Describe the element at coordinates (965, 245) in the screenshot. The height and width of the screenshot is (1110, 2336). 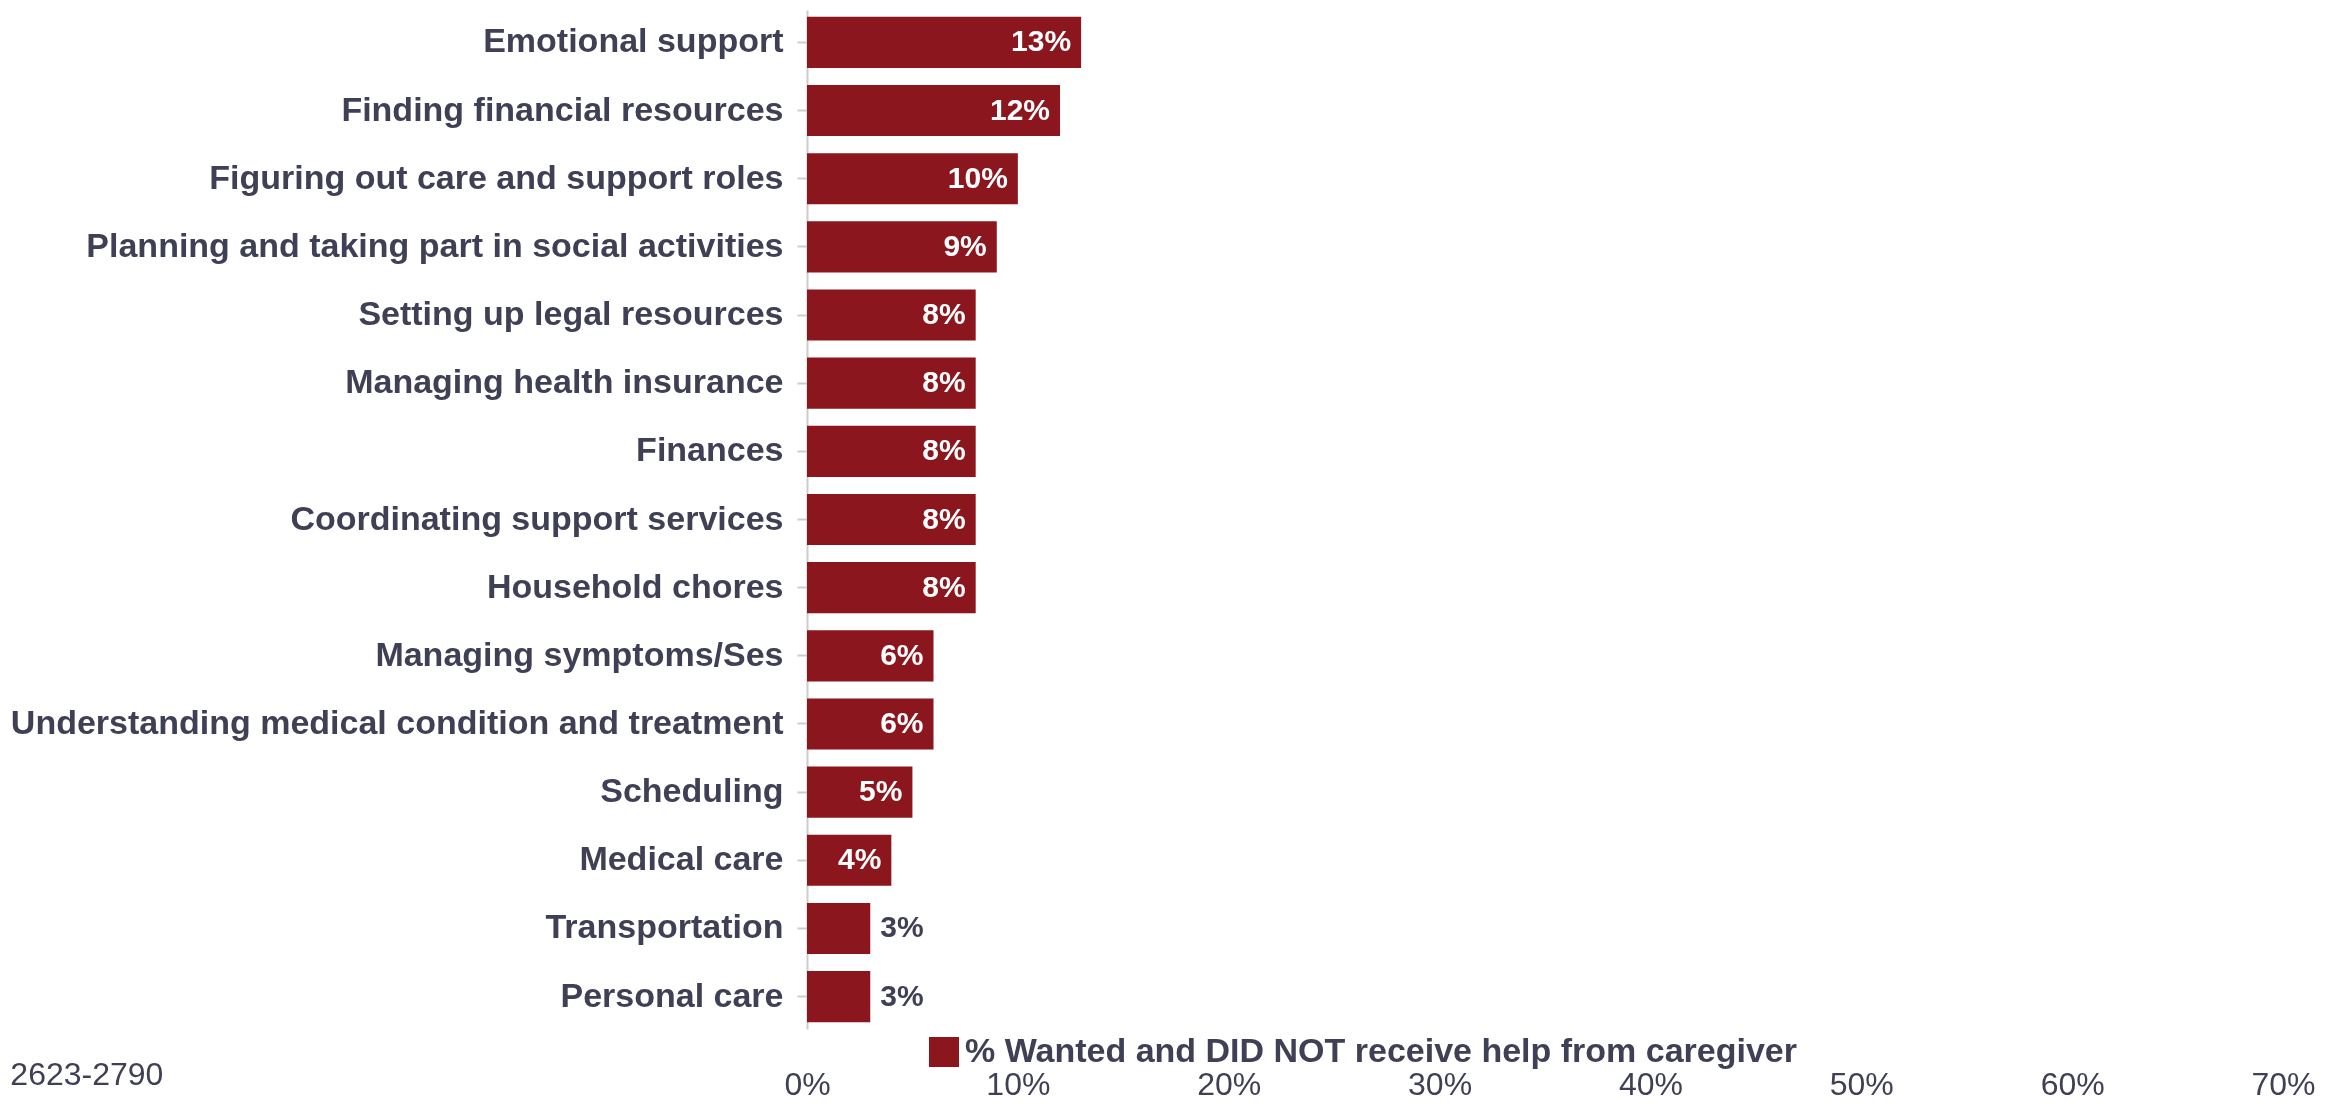
I see `text: 9%` at that location.